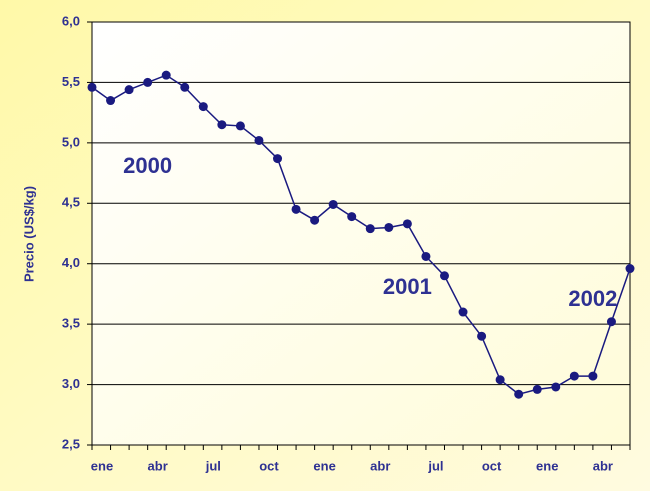 The width and height of the screenshot is (650, 491). What do you see at coordinates (71, 81) in the screenshot?
I see `y-tick-label: 5,5` at bounding box center [71, 81].